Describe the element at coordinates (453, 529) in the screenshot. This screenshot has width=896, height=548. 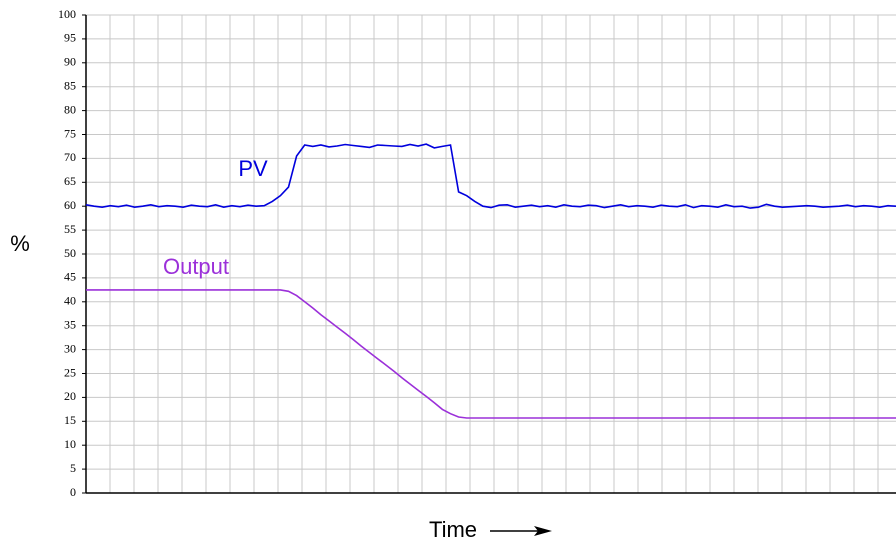
I see `x-axis-label: Time` at that location.